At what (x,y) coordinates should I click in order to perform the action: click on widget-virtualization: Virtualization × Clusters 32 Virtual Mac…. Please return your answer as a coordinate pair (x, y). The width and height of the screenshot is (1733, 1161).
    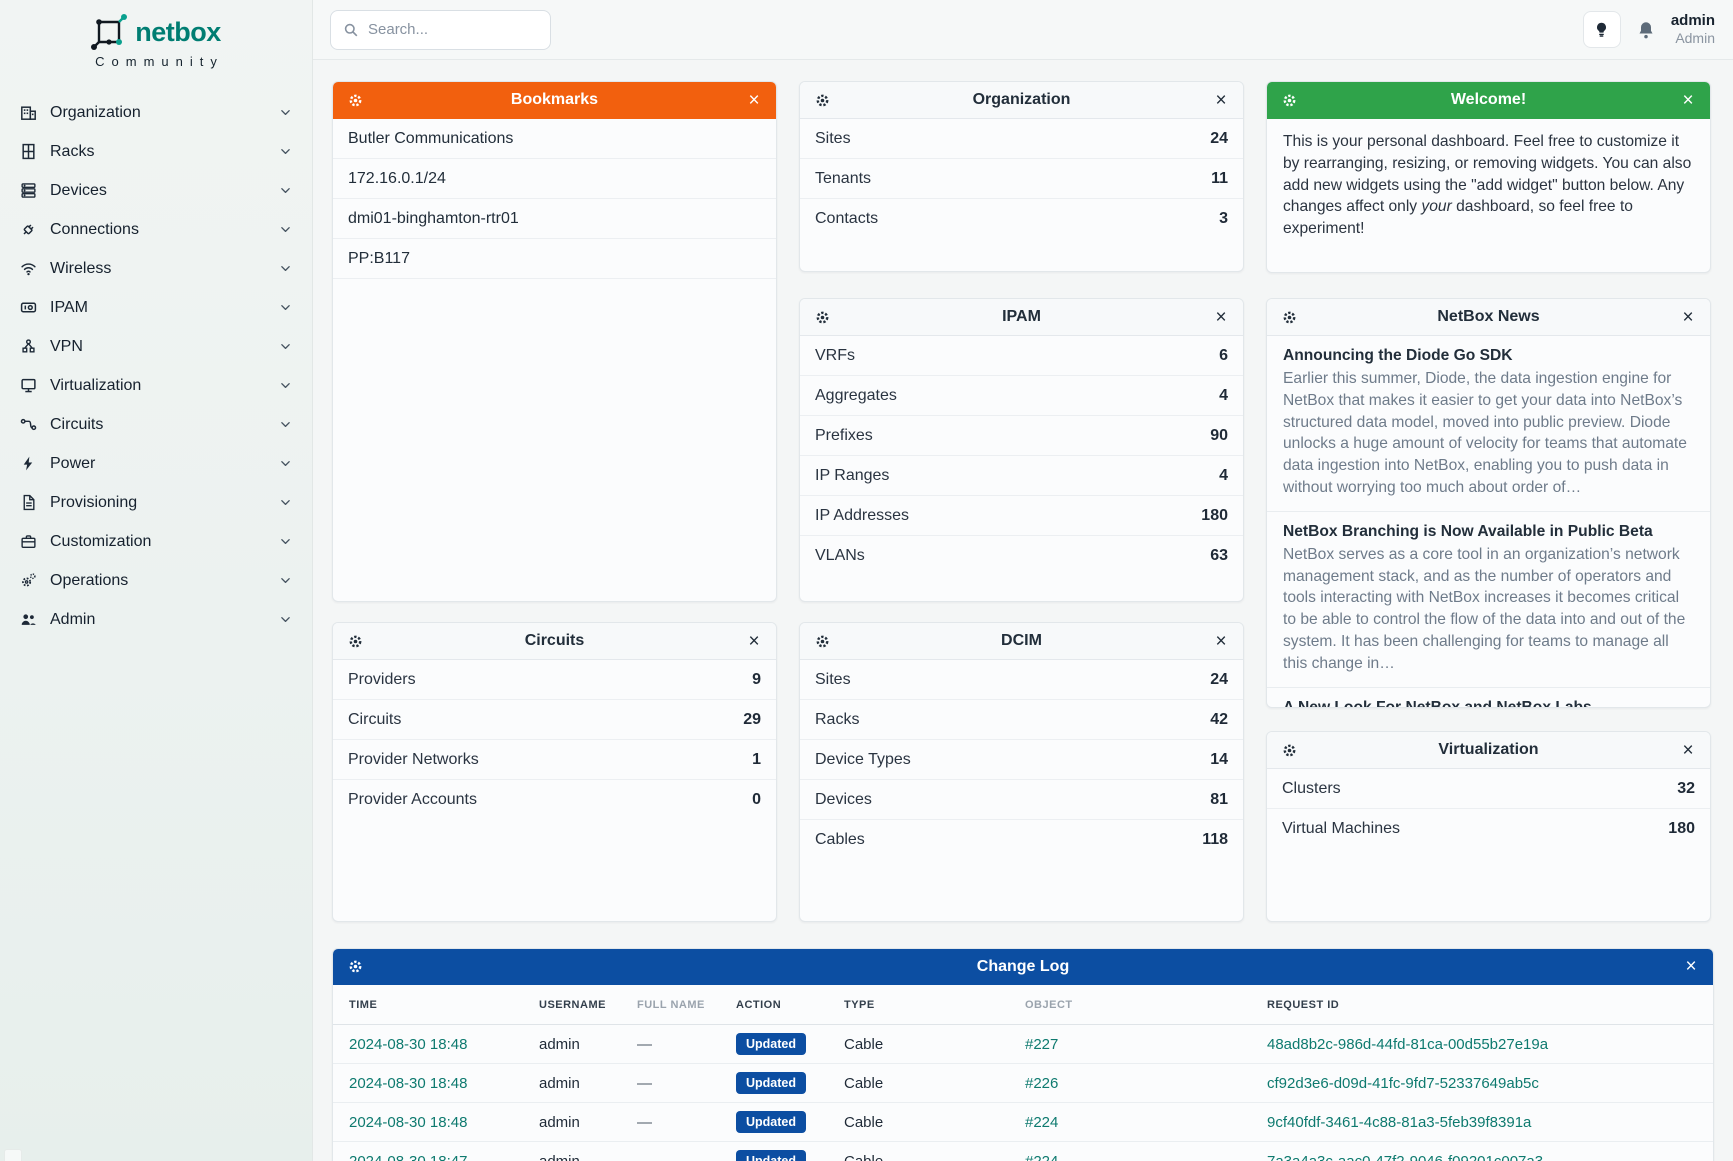
    Looking at the image, I should click on (1488, 826).